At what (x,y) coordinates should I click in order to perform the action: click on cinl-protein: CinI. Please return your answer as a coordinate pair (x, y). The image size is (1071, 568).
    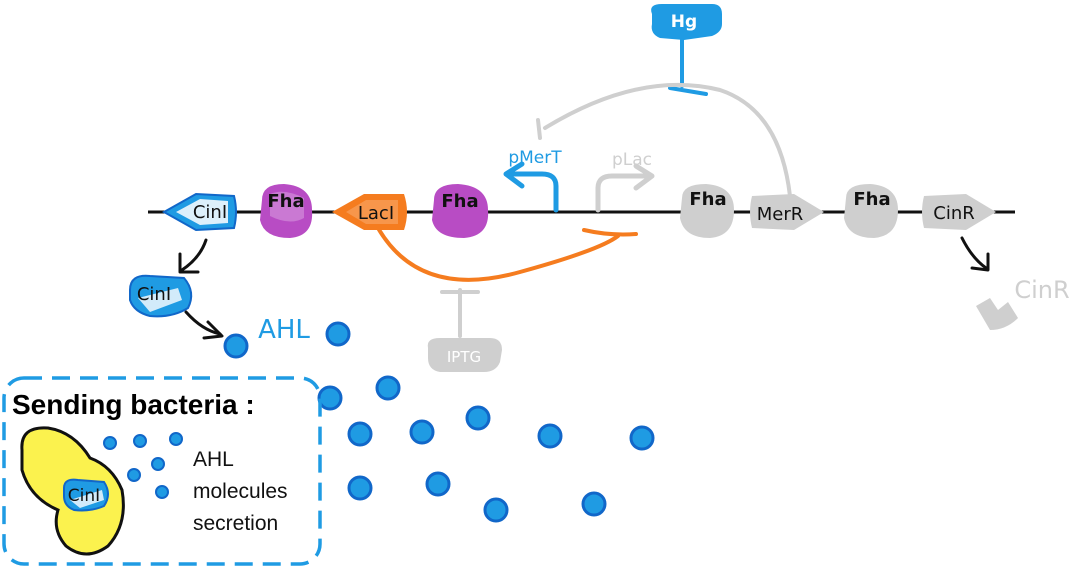
    Looking at the image, I should click on (161, 296).